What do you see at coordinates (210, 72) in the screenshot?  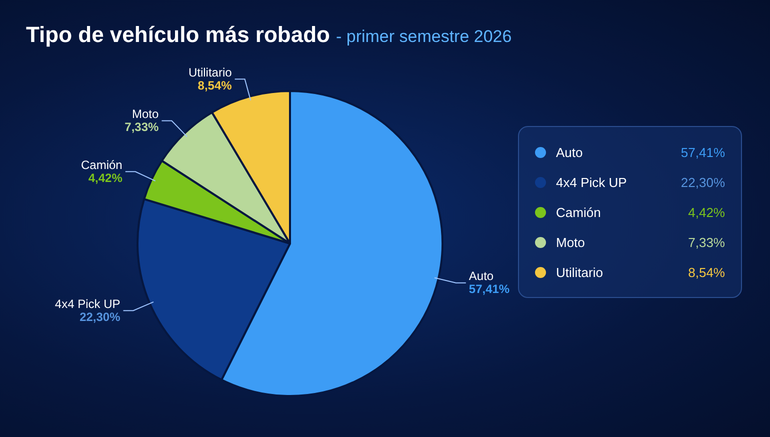 I see `slice-label: Utilitario` at bounding box center [210, 72].